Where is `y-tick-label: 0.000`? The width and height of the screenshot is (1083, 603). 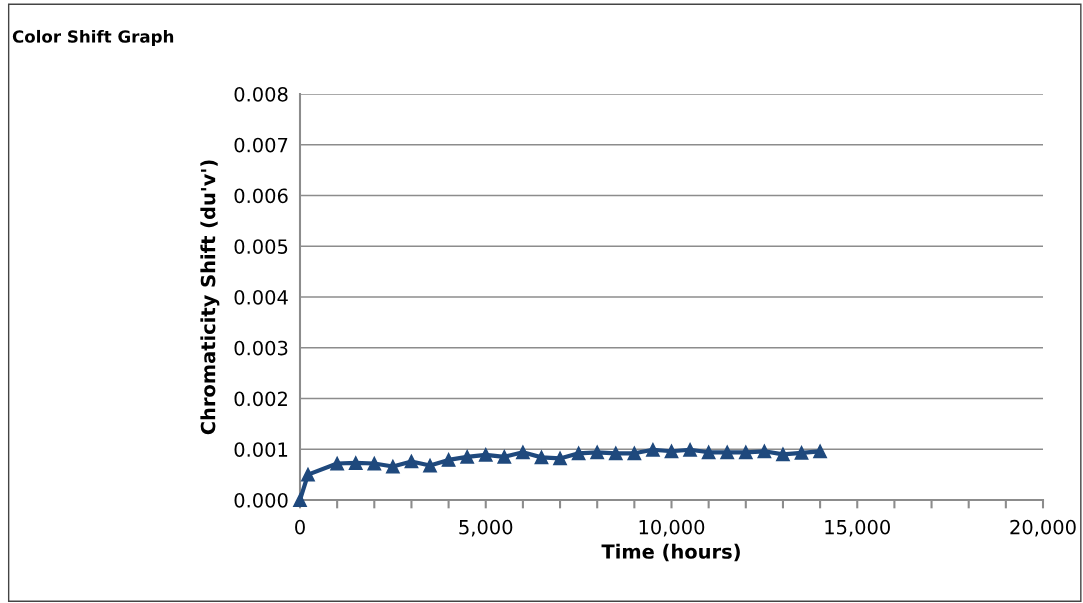 y-tick-label: 0.000 is located at coordinates (261, 500).